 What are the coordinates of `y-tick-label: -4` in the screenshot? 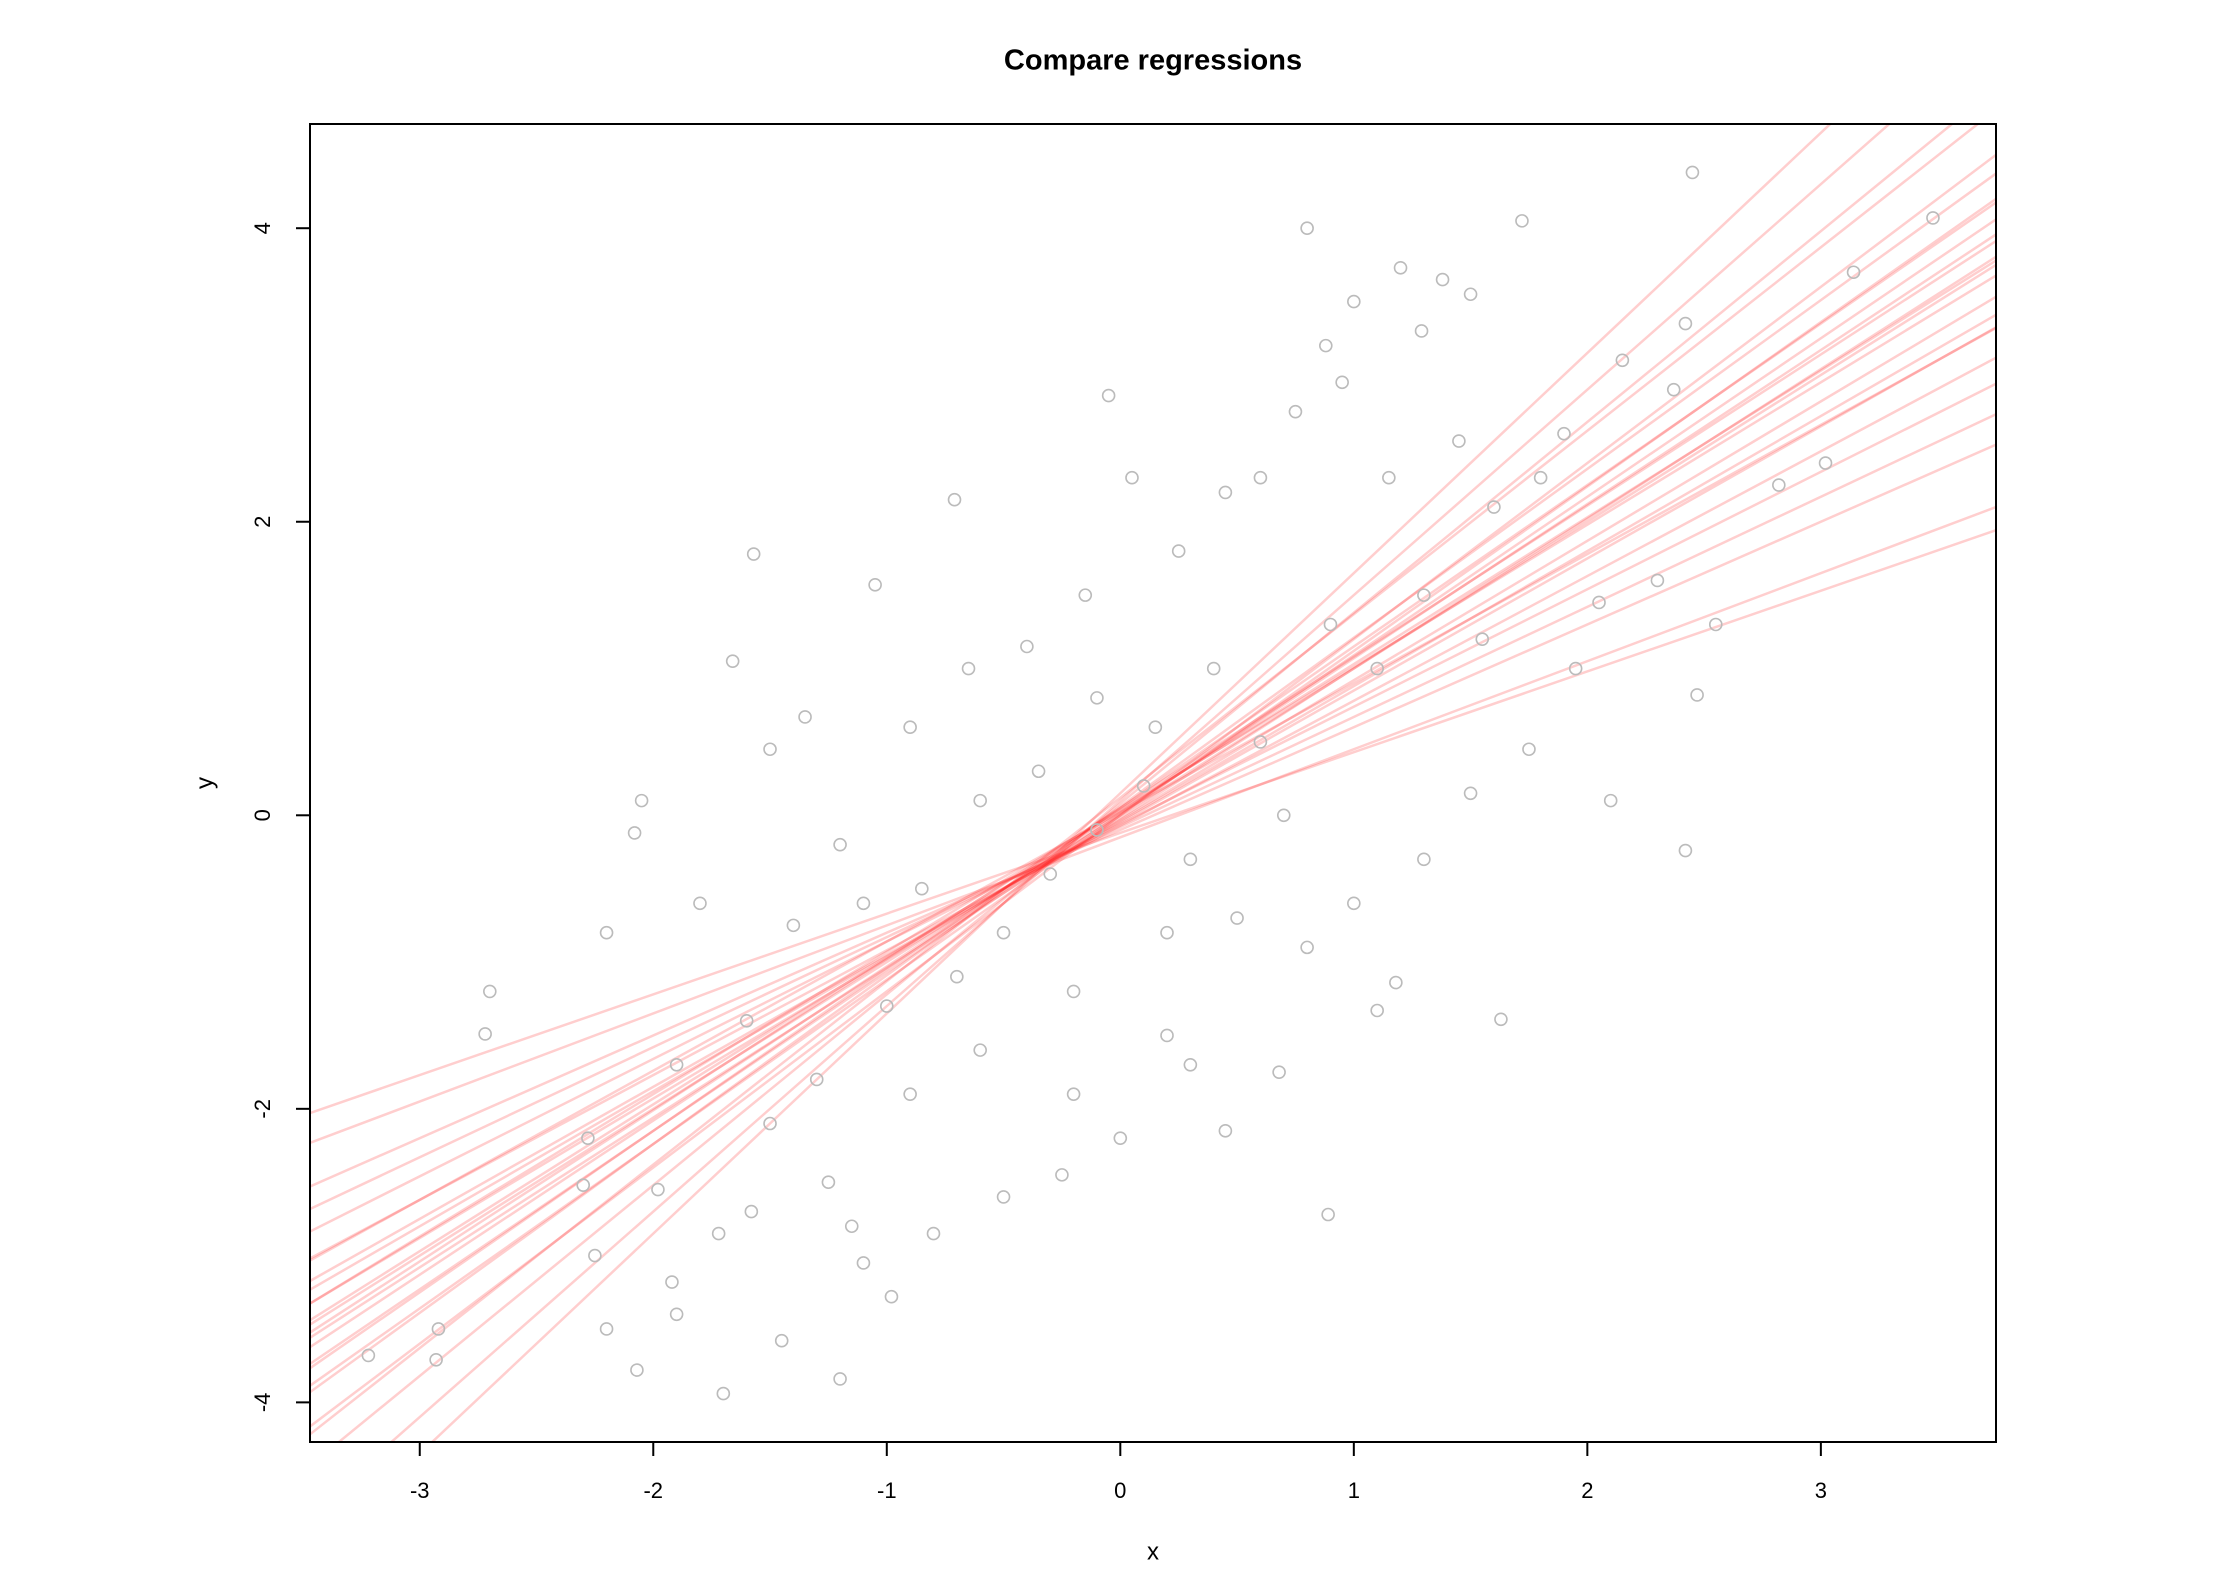 It's located at (262, 1403).